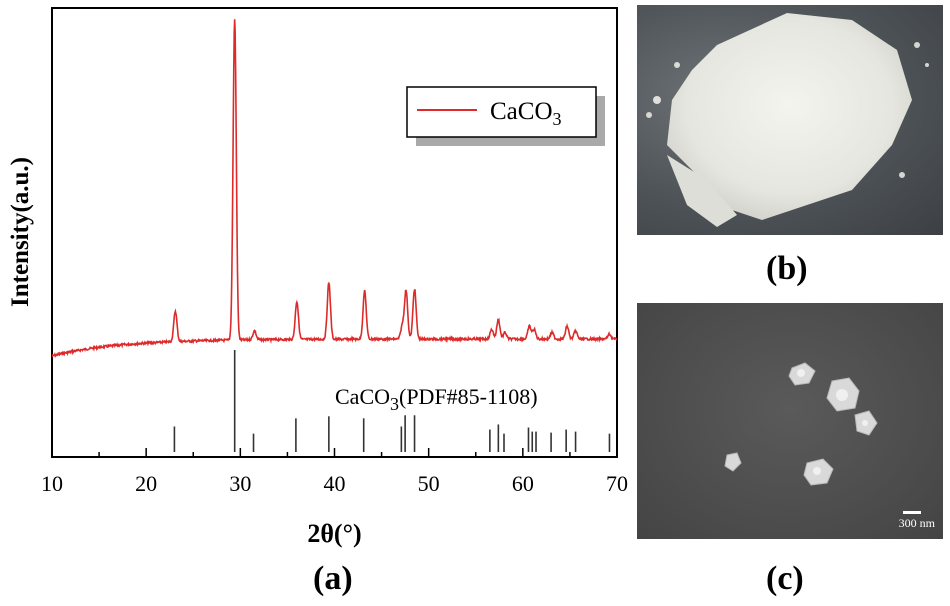  Describe the element at coordinates (240, 483) in the screenshot. I see `x-tick-label: 30` at that location.